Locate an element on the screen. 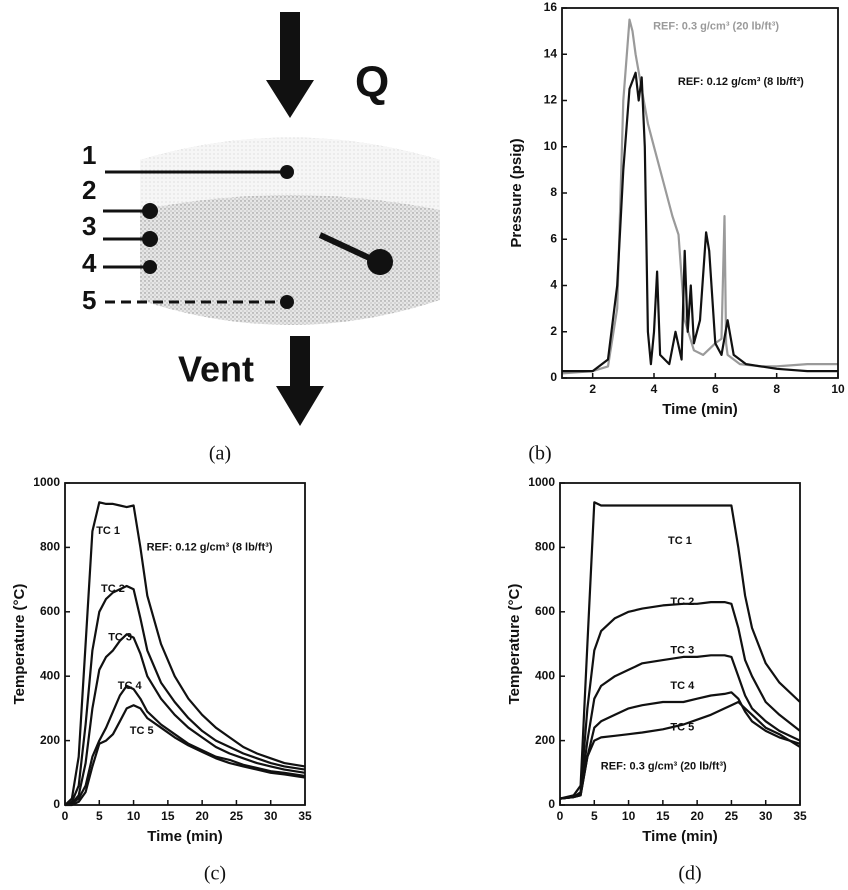 This screenshot has height=890, width=848. position-label: 2 is located at coordinates (89, 190).